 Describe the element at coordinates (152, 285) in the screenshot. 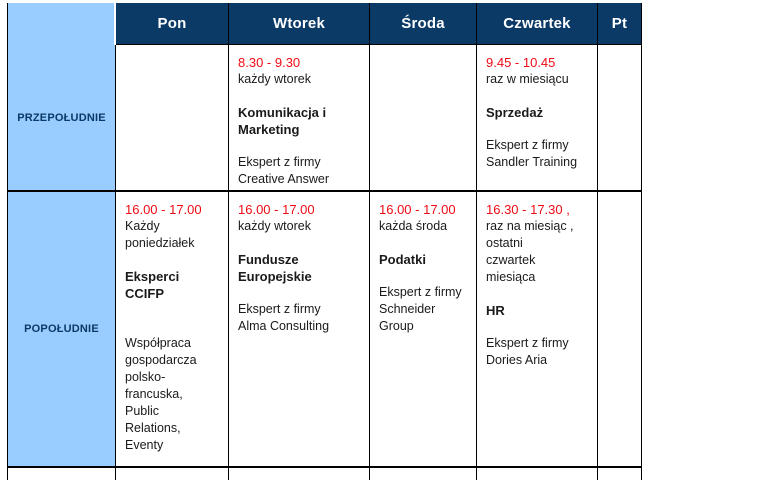

I see `session-topic: Eksperci CCIFP` at that location.